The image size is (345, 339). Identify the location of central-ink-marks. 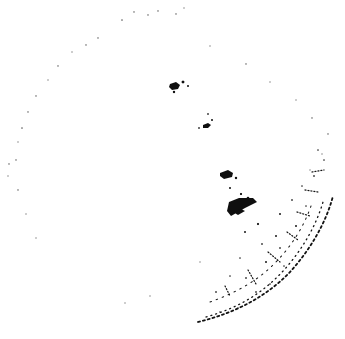
(213, 148).